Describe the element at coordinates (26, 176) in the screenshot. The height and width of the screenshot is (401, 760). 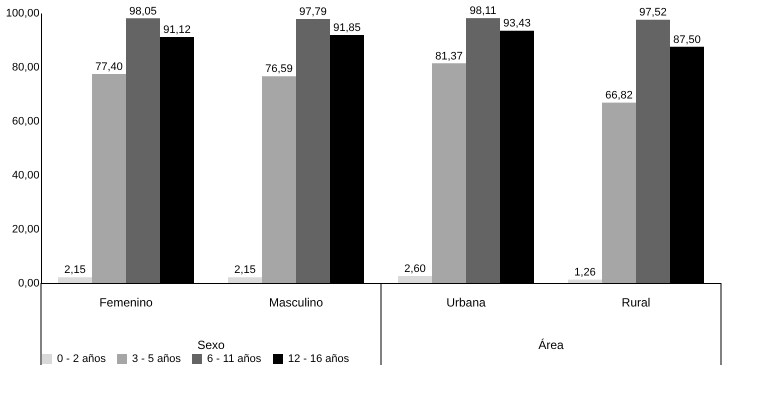
I see `y-tick-label: 40,00` at that location.